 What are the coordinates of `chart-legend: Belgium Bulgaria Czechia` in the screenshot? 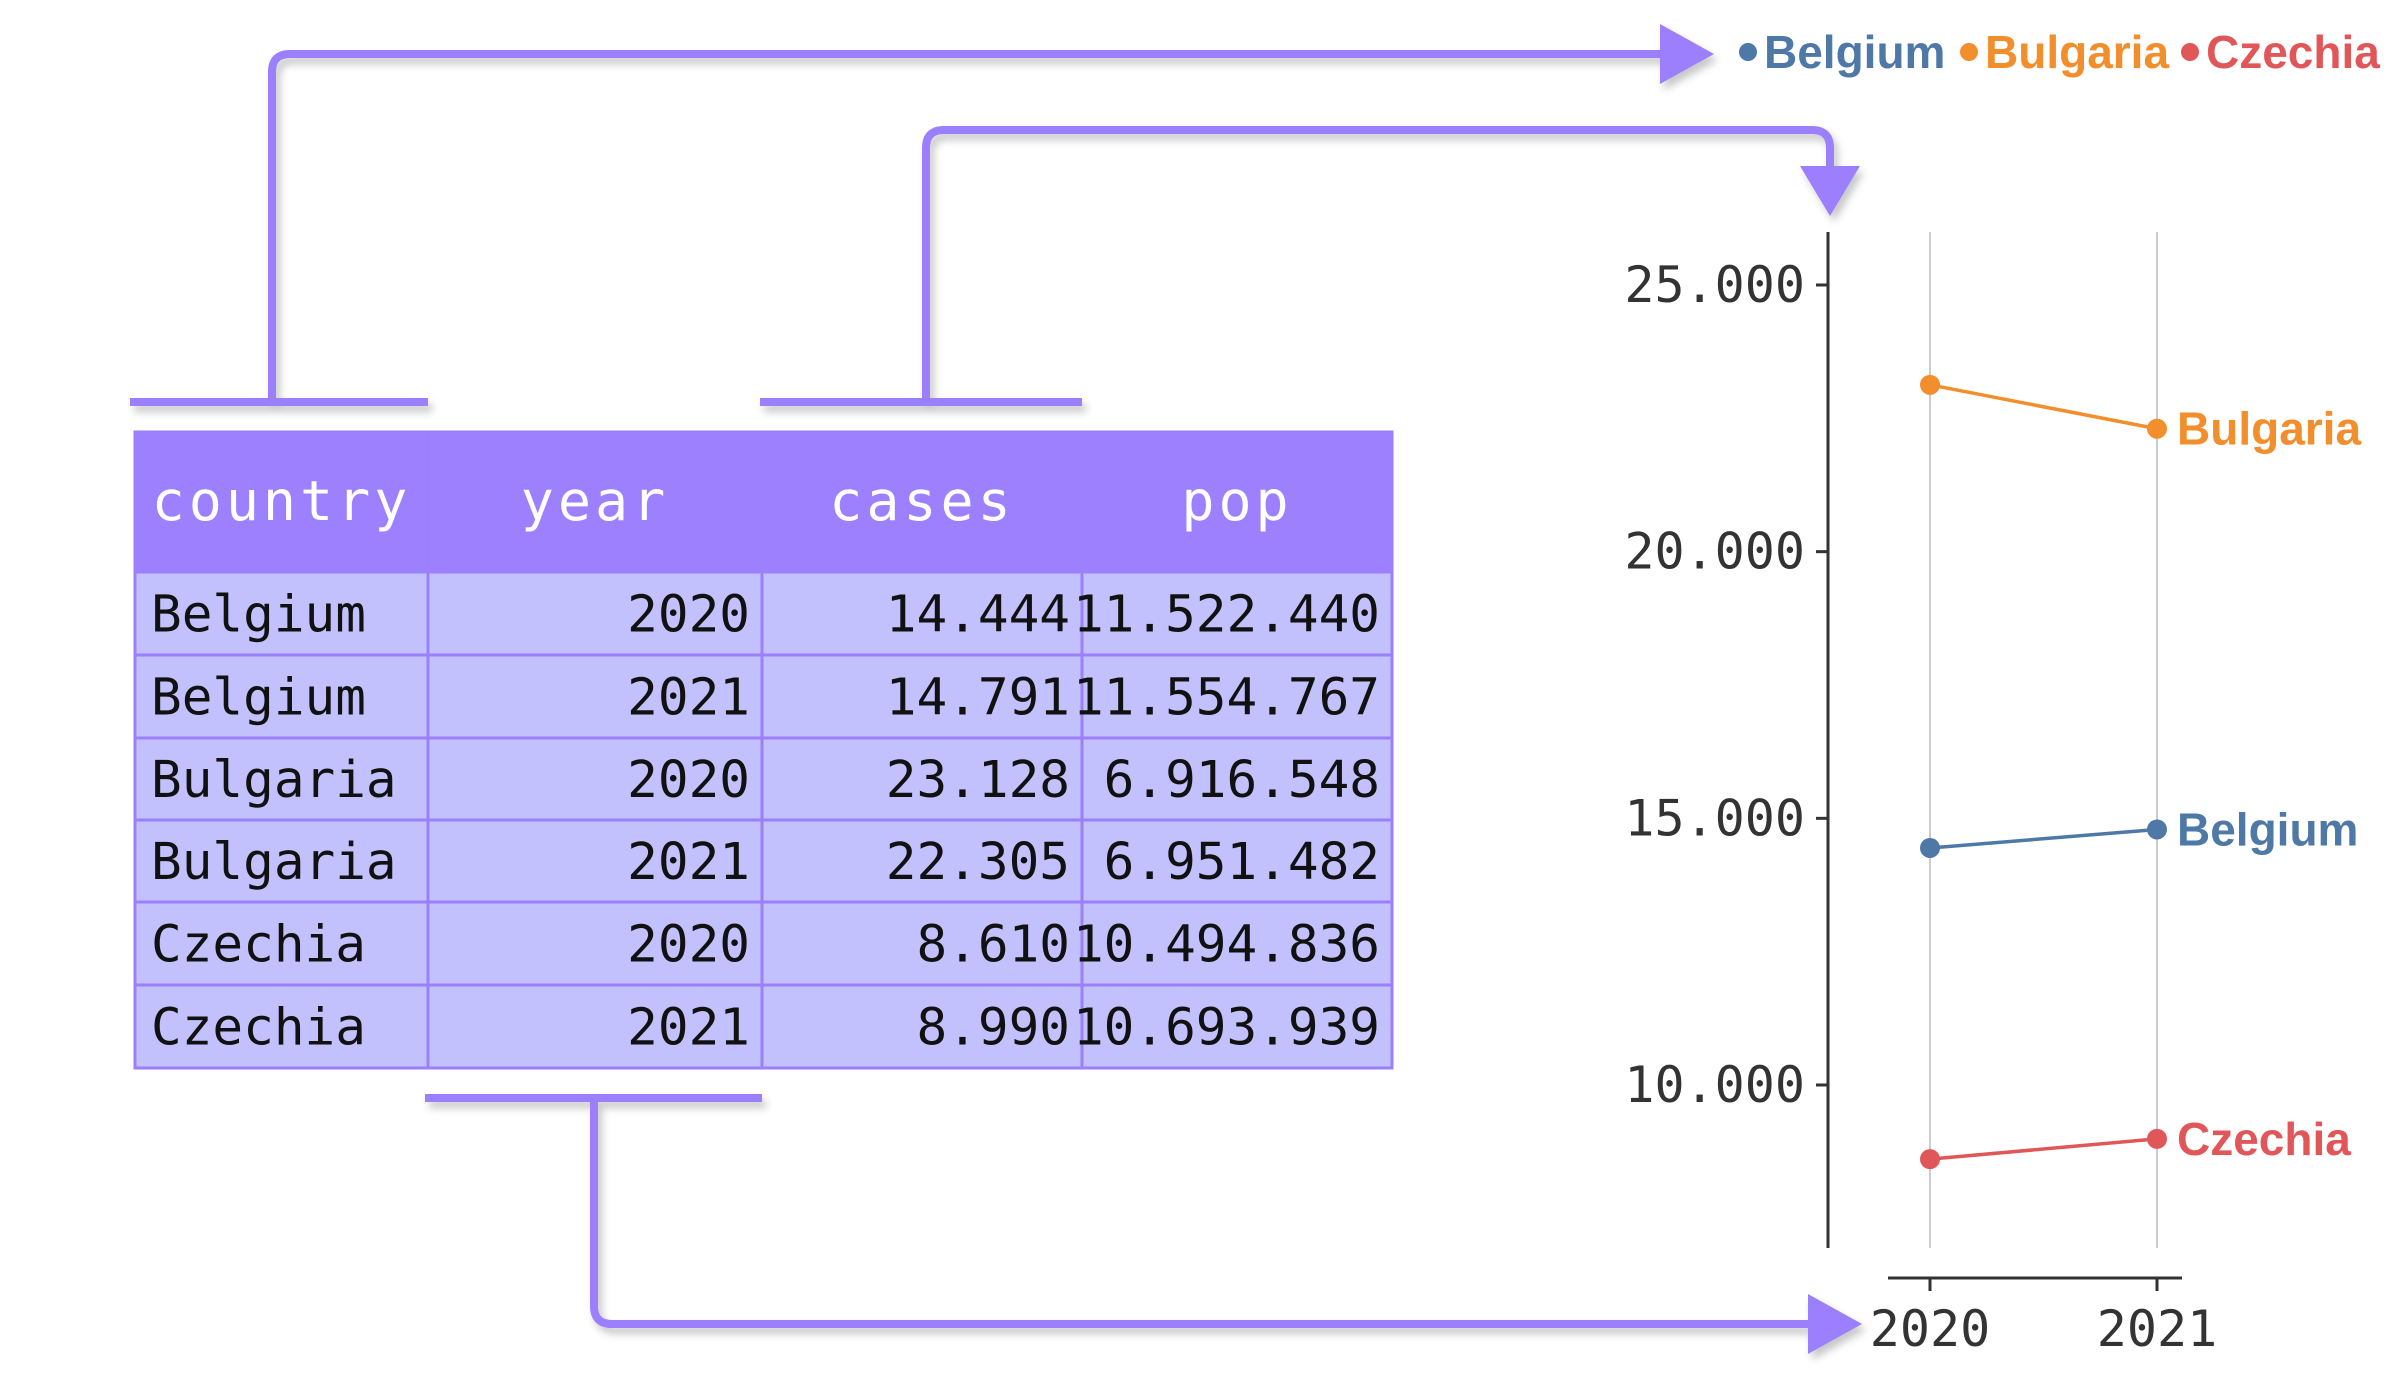 It's located at (2059, 52).